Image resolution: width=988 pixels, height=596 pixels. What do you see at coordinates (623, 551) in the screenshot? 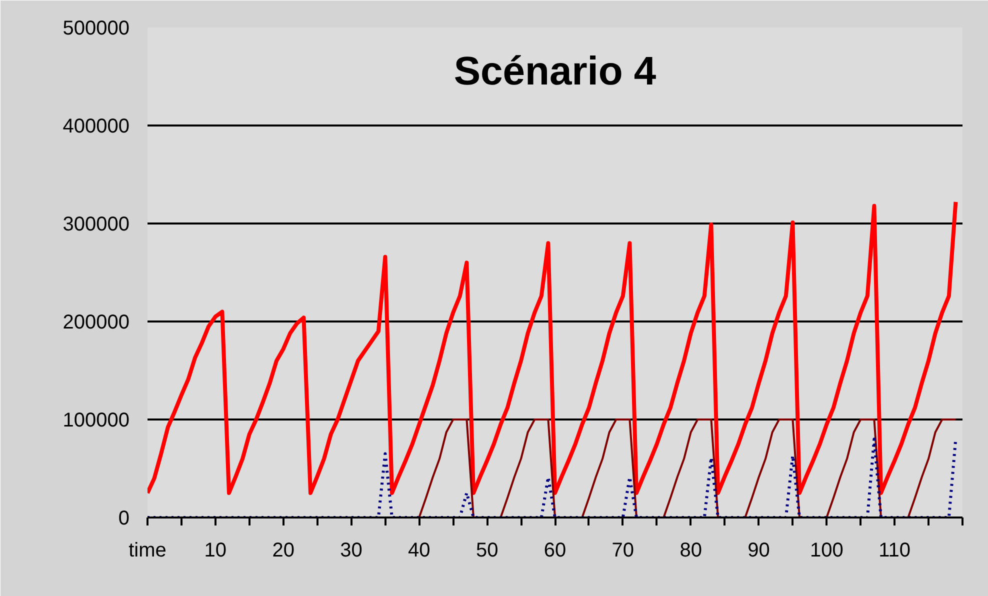
I see `x-tick-label: 70` at bounding box center [623, 551].